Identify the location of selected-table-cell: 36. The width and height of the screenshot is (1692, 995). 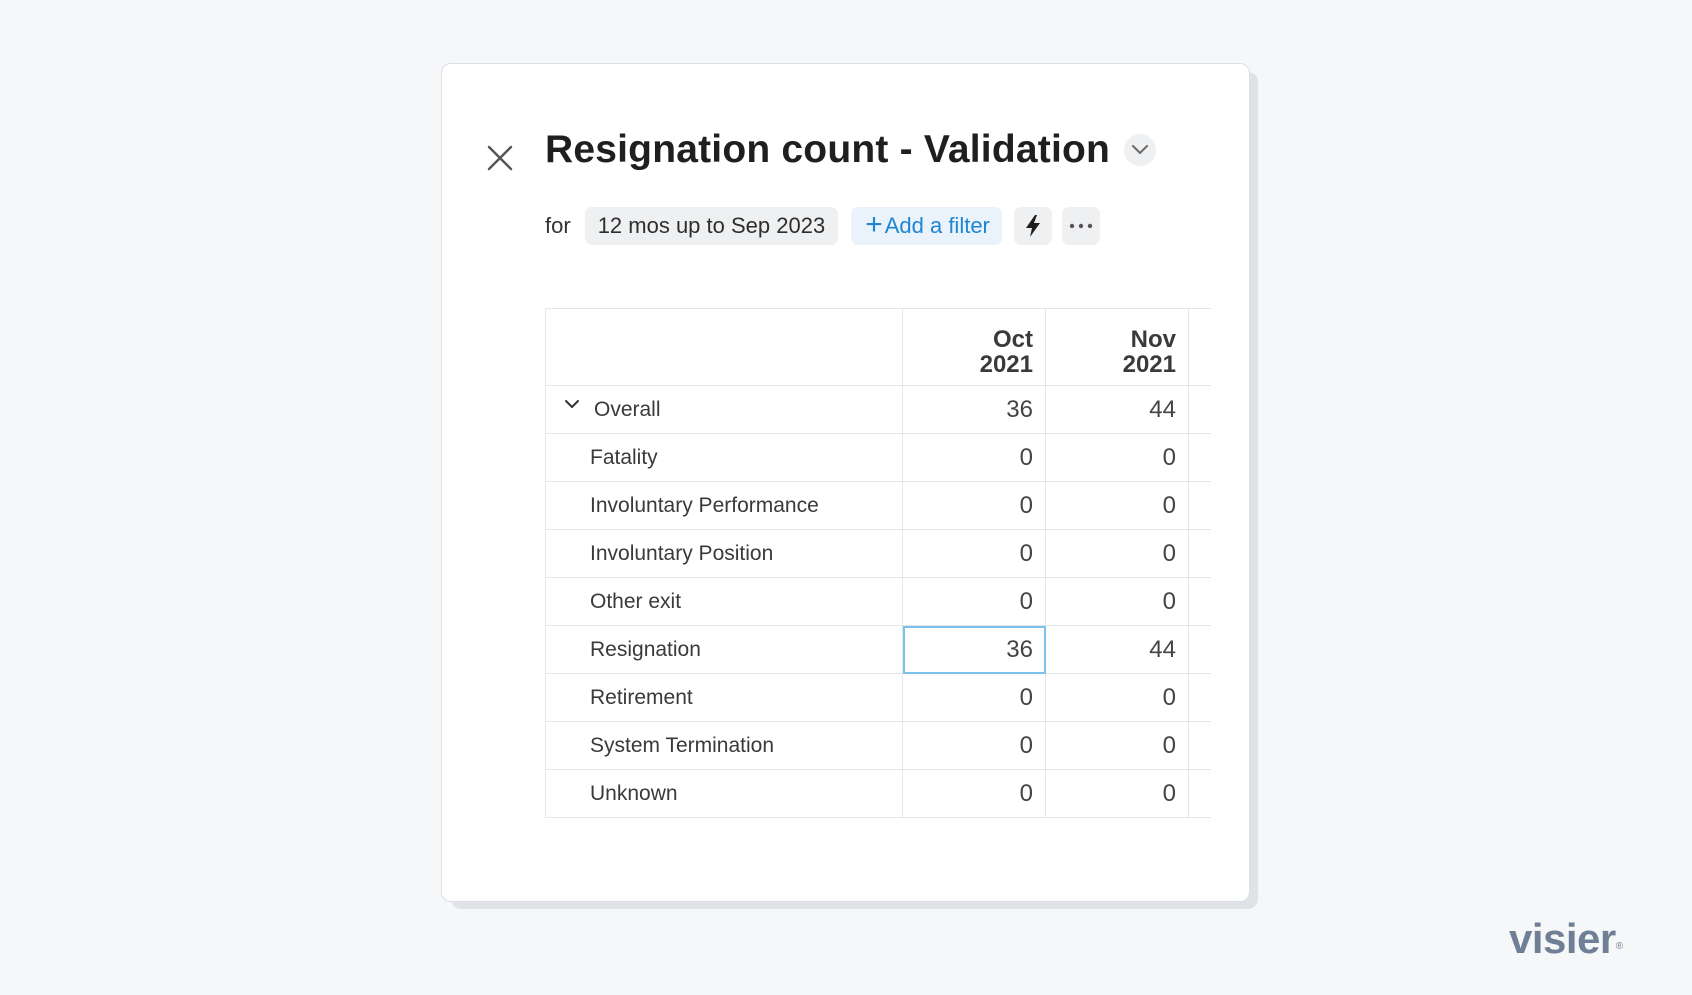
(974, 649).